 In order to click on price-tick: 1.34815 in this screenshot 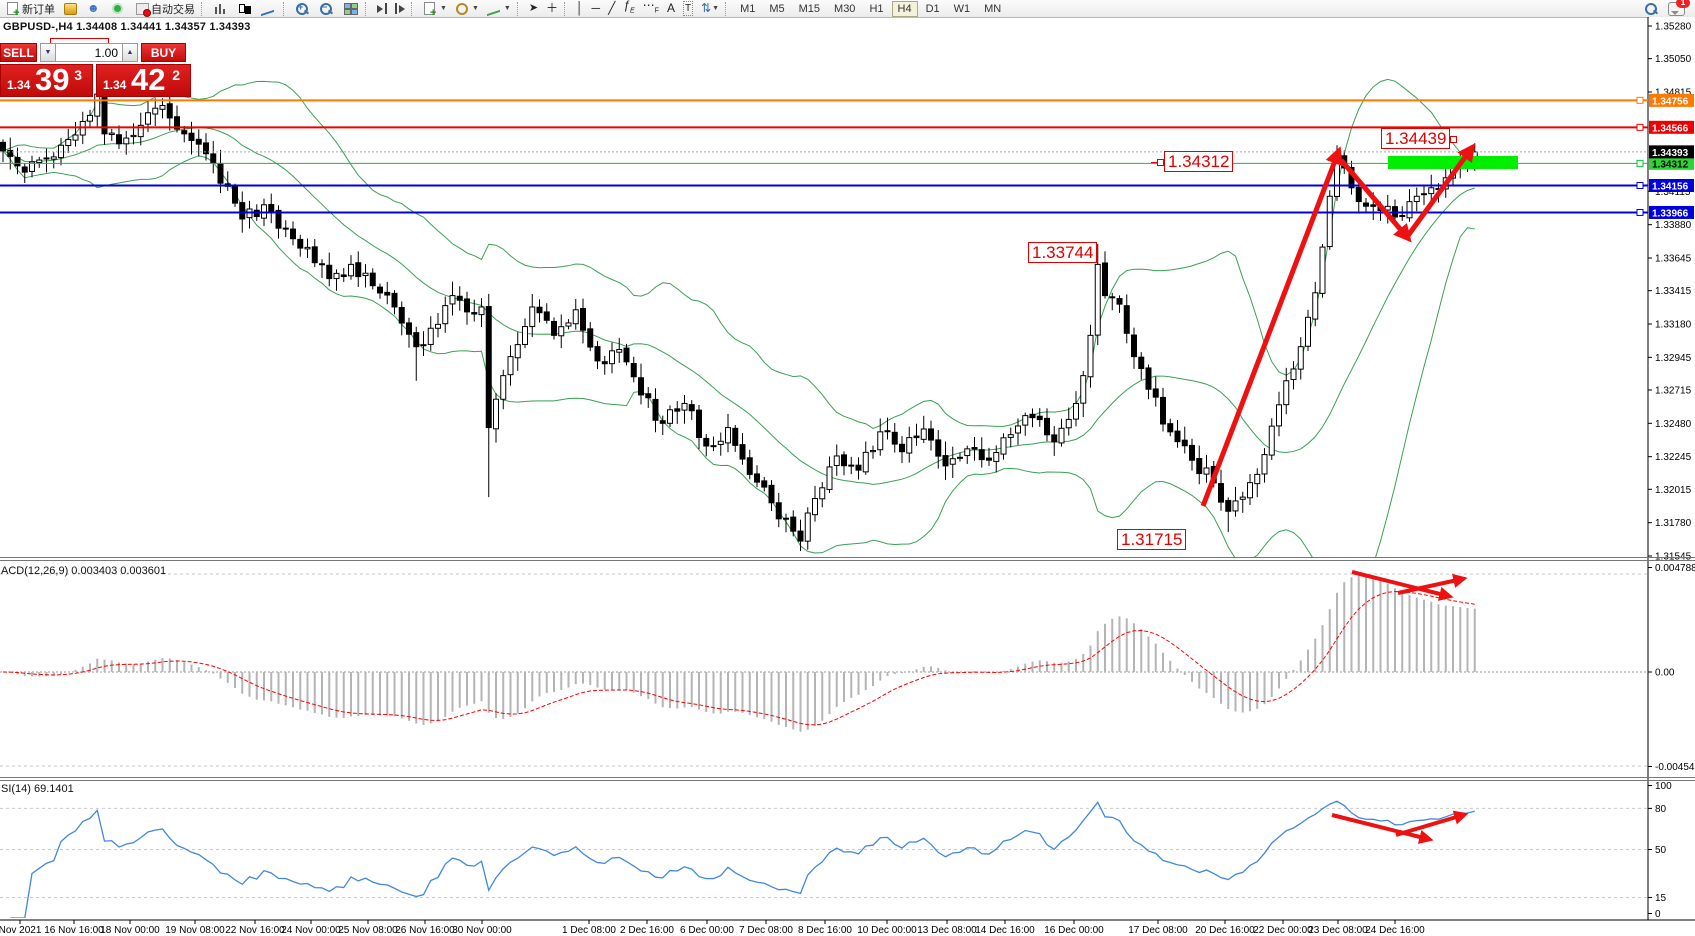, I will do `click(1673, 92)`.